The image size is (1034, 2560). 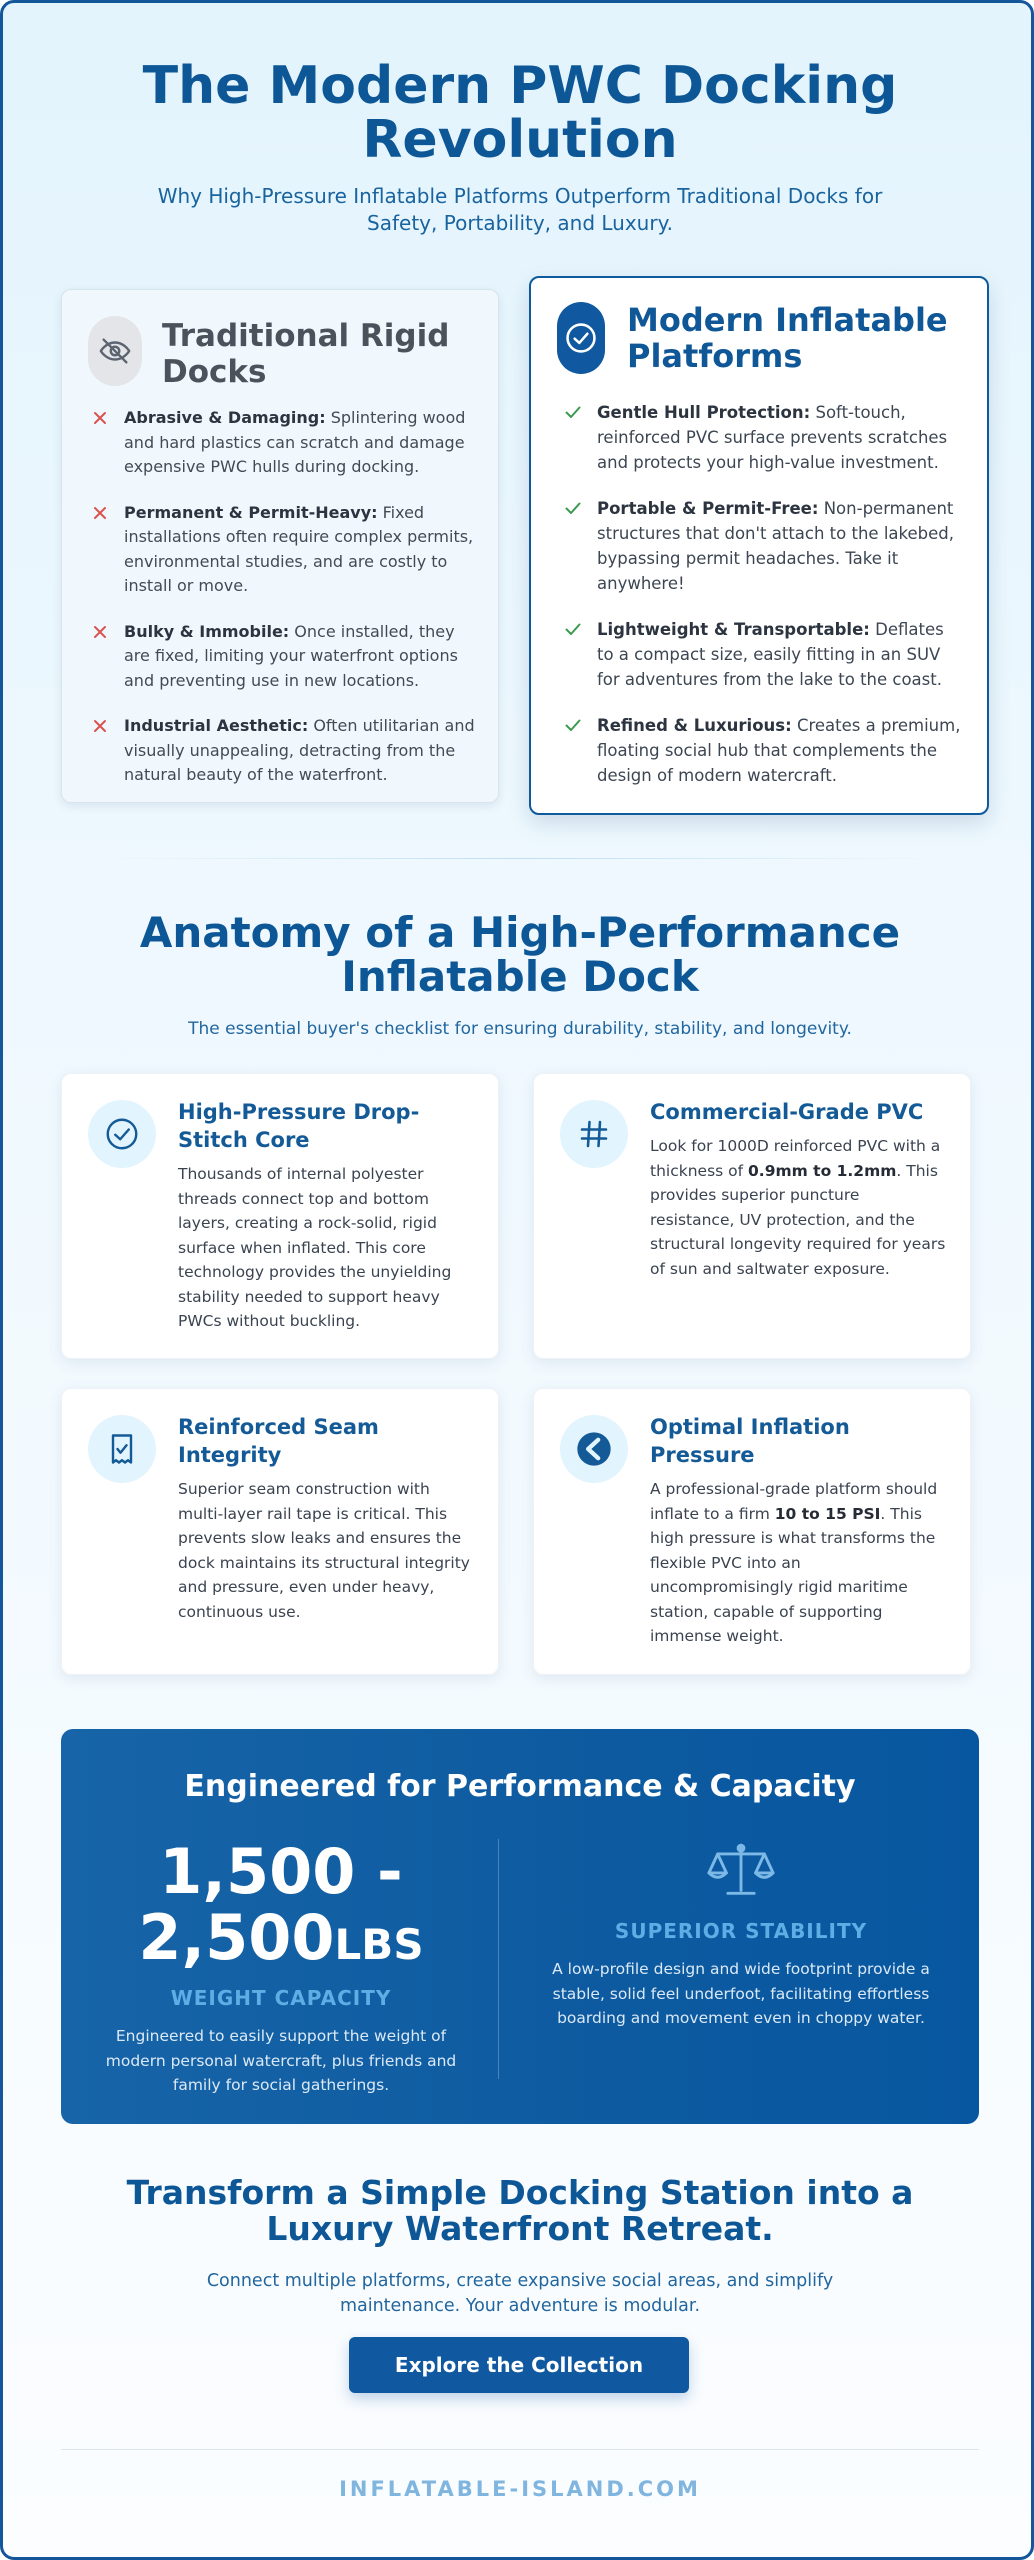 What do you see at coordinates (281, 1998) in the screenshot?
I see `capacity-label: WEIGHT CAPACITY` at bounding box center [281, 1998].